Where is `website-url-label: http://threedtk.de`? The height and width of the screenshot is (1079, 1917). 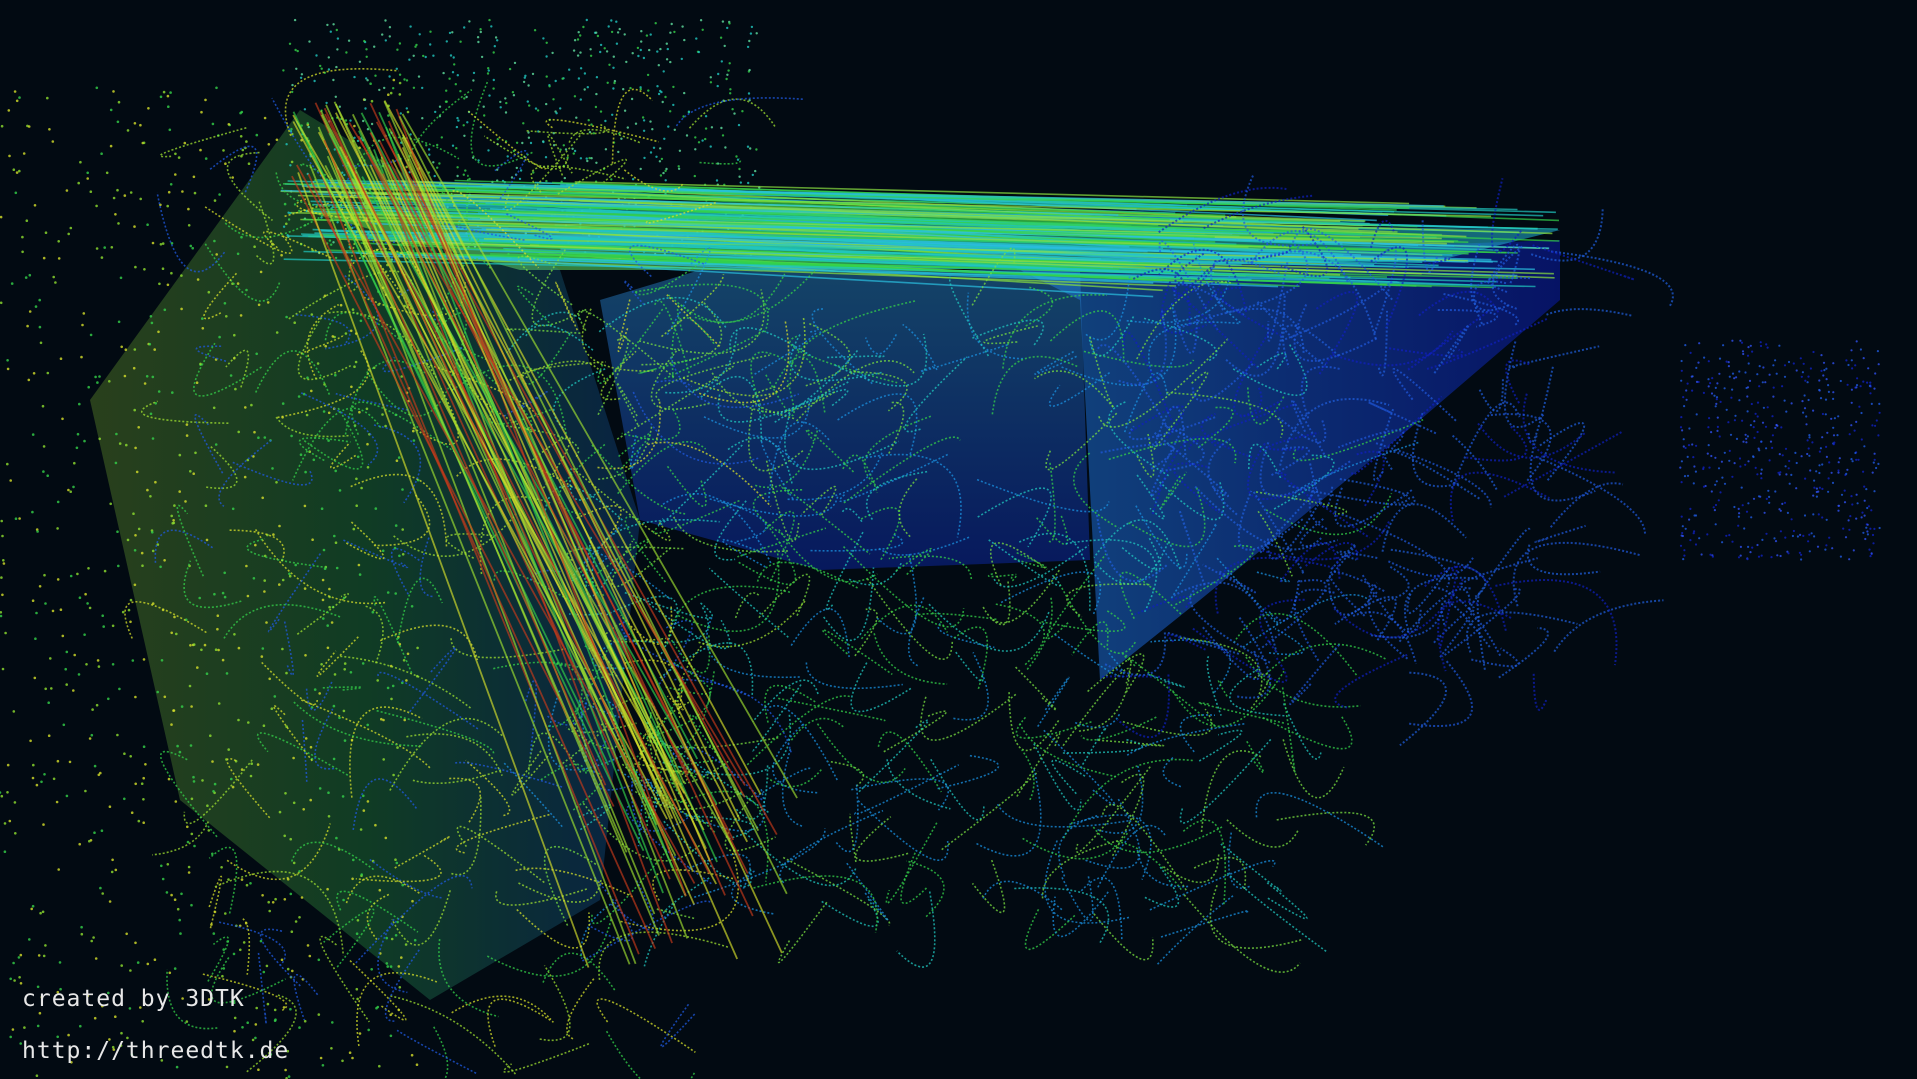 website-url-label: http://threedtk.de is located at coordinates (156, 1051).